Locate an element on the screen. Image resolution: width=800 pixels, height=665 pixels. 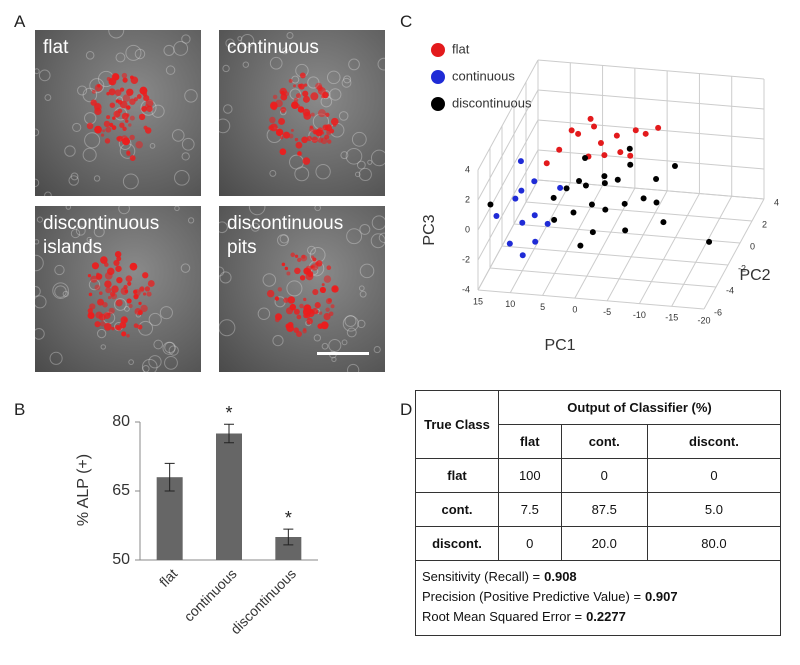
y-tick-label: -2 is located at coordinates (742, 268).